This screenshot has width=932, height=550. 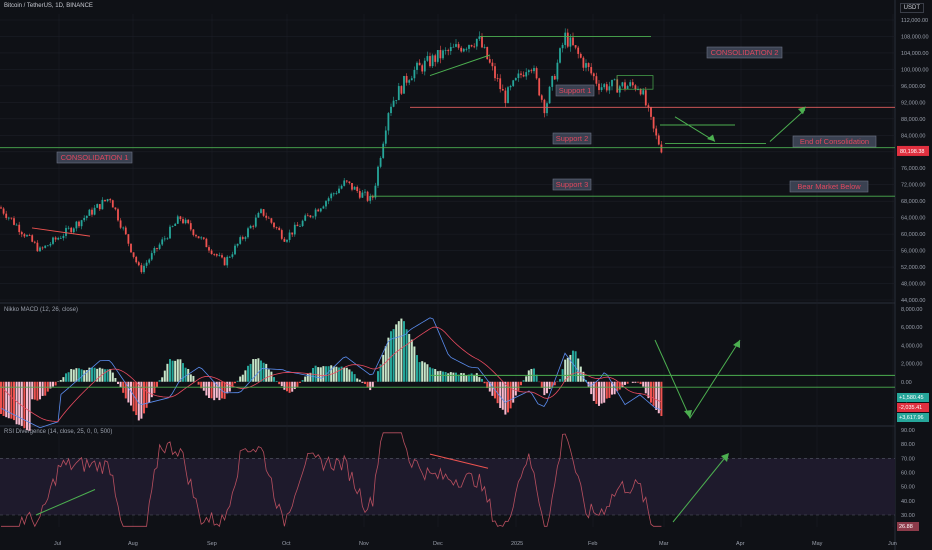 What do you see at coordinates (914, 21) in the screenshot?
I see `price-tick-label: 112,000.00` at bounding box center [914, 21].